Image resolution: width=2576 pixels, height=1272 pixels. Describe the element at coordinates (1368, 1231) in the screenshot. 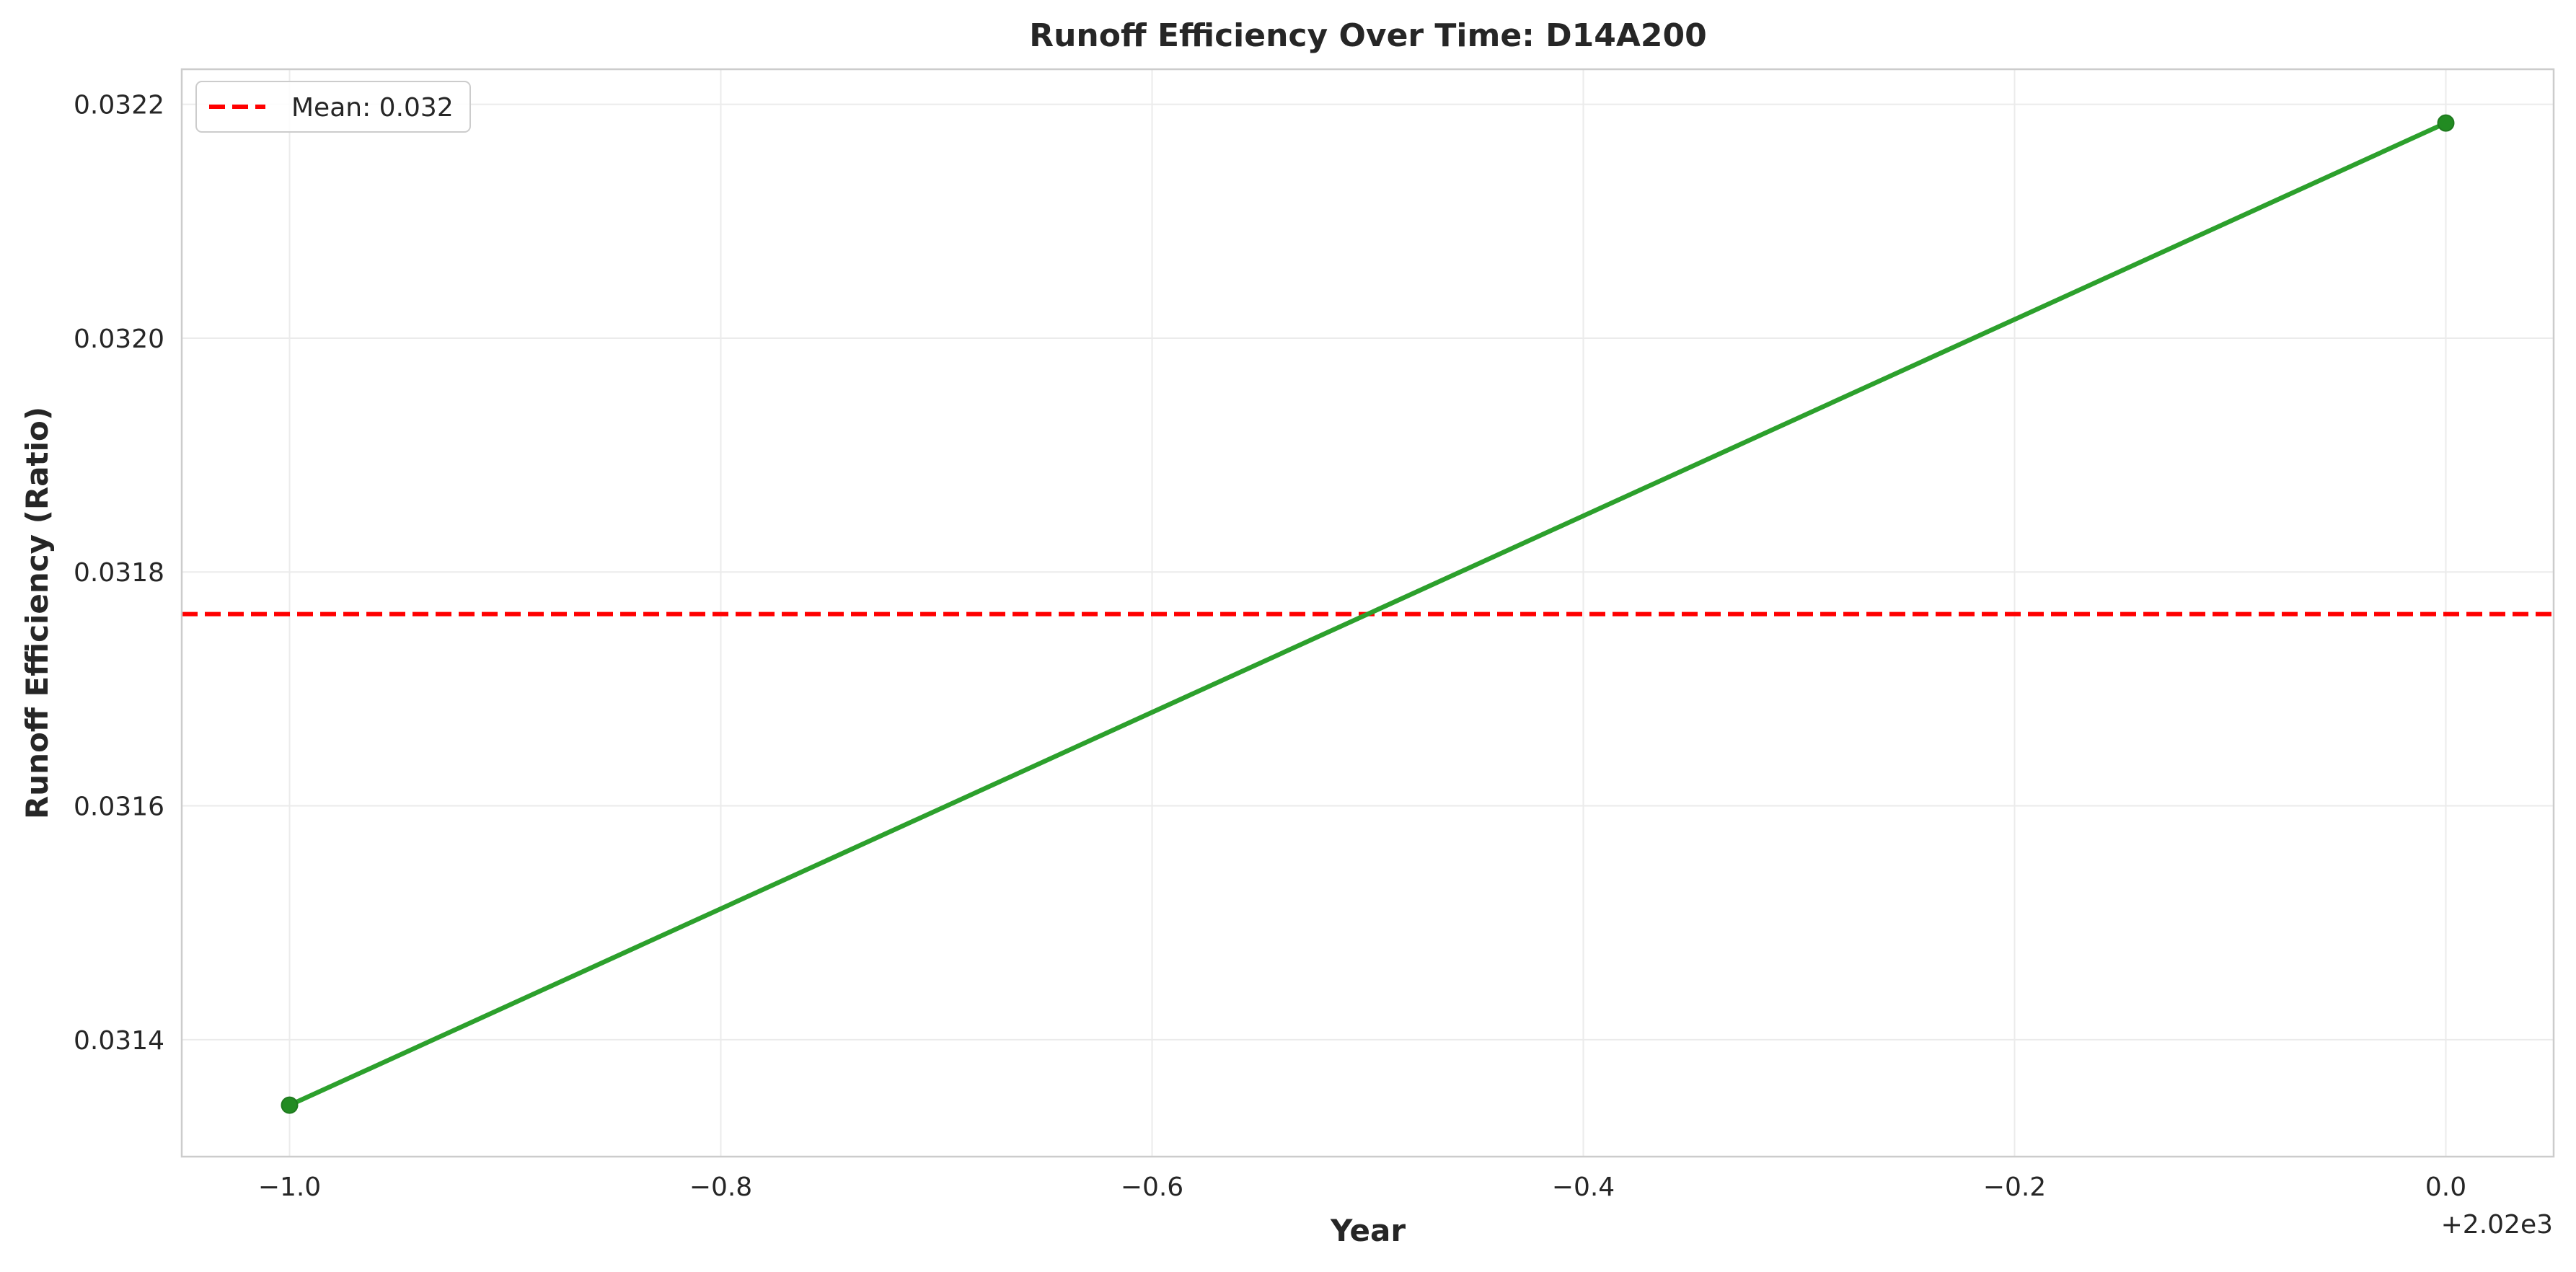

I see `x-axis-label: Year` at that location.